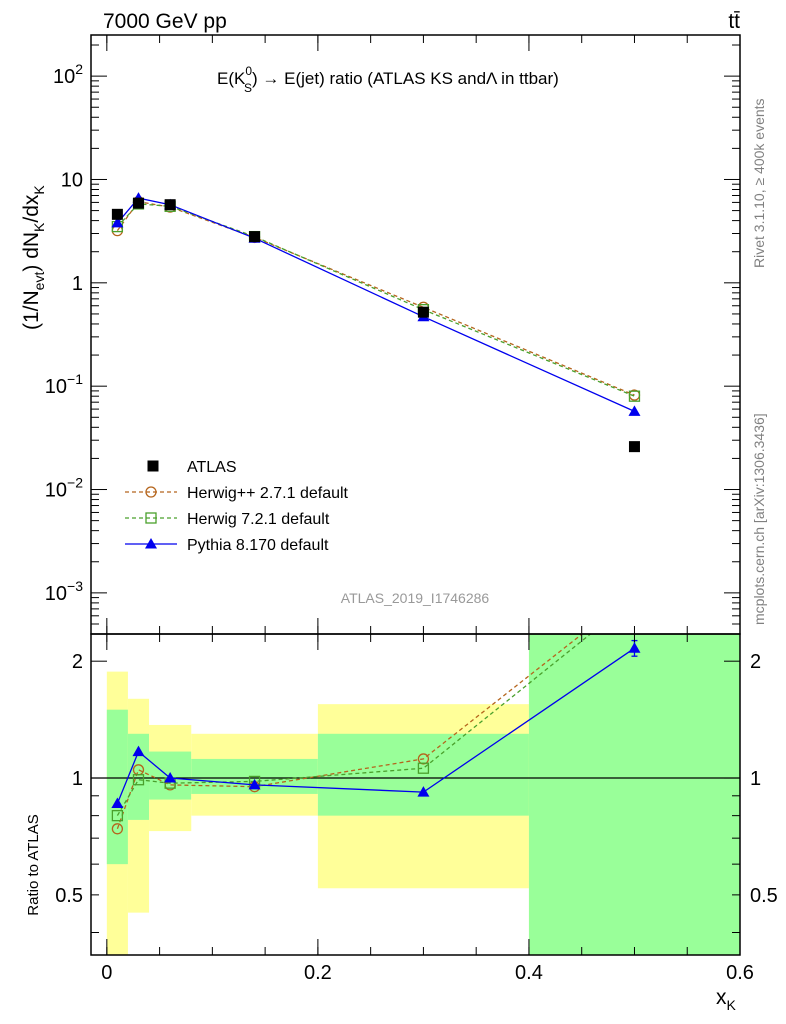 The height and width of the screenshot is (1024, 786). What do you see at coordinates (39, 190) in the screenshot?
I see `ylabel-part-f: K` at bounding box center [39, 190].